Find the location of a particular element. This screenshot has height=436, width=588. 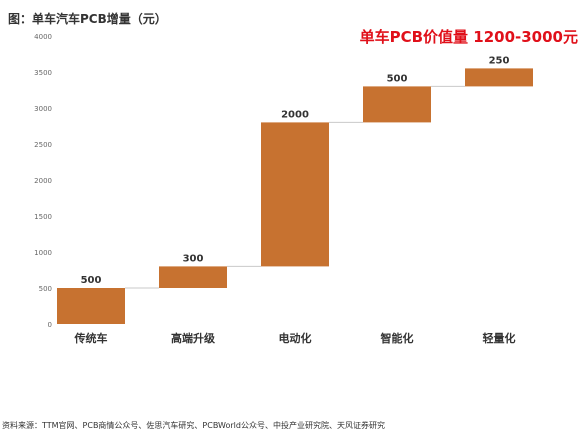

category-label: 轻量化 is located at coordinates (499, 338).